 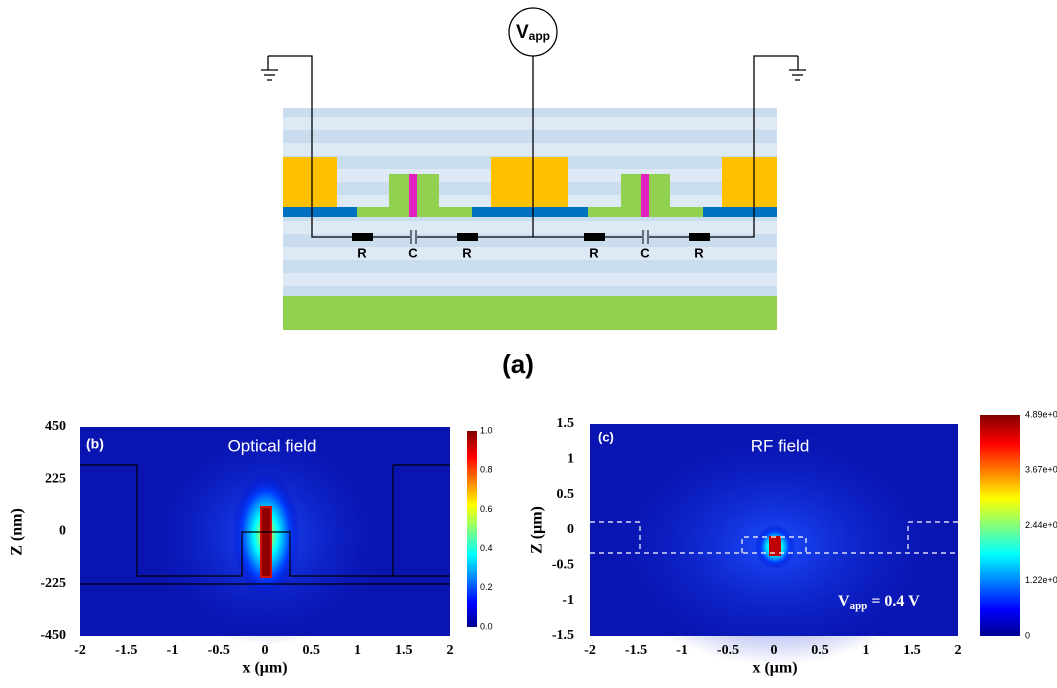 What do you see at coordinates (530, 313) in the screenshot?
I see `substrate` at bounding box center [530, 313].